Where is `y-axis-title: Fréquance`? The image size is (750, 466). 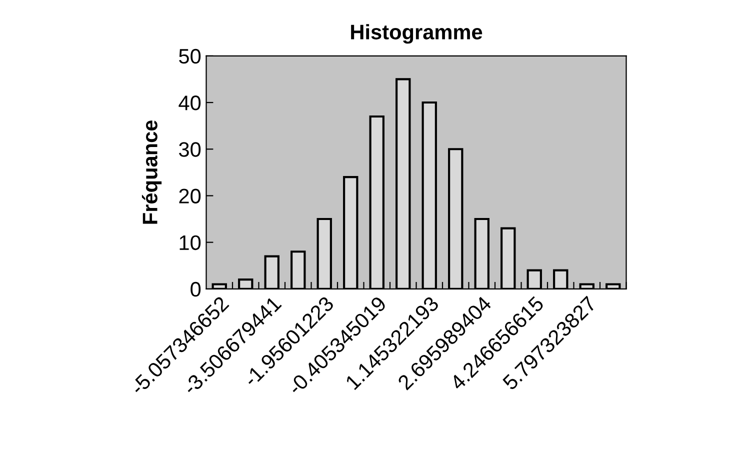
y-axis-title: Fréquance is located at coordinates (152, 172).